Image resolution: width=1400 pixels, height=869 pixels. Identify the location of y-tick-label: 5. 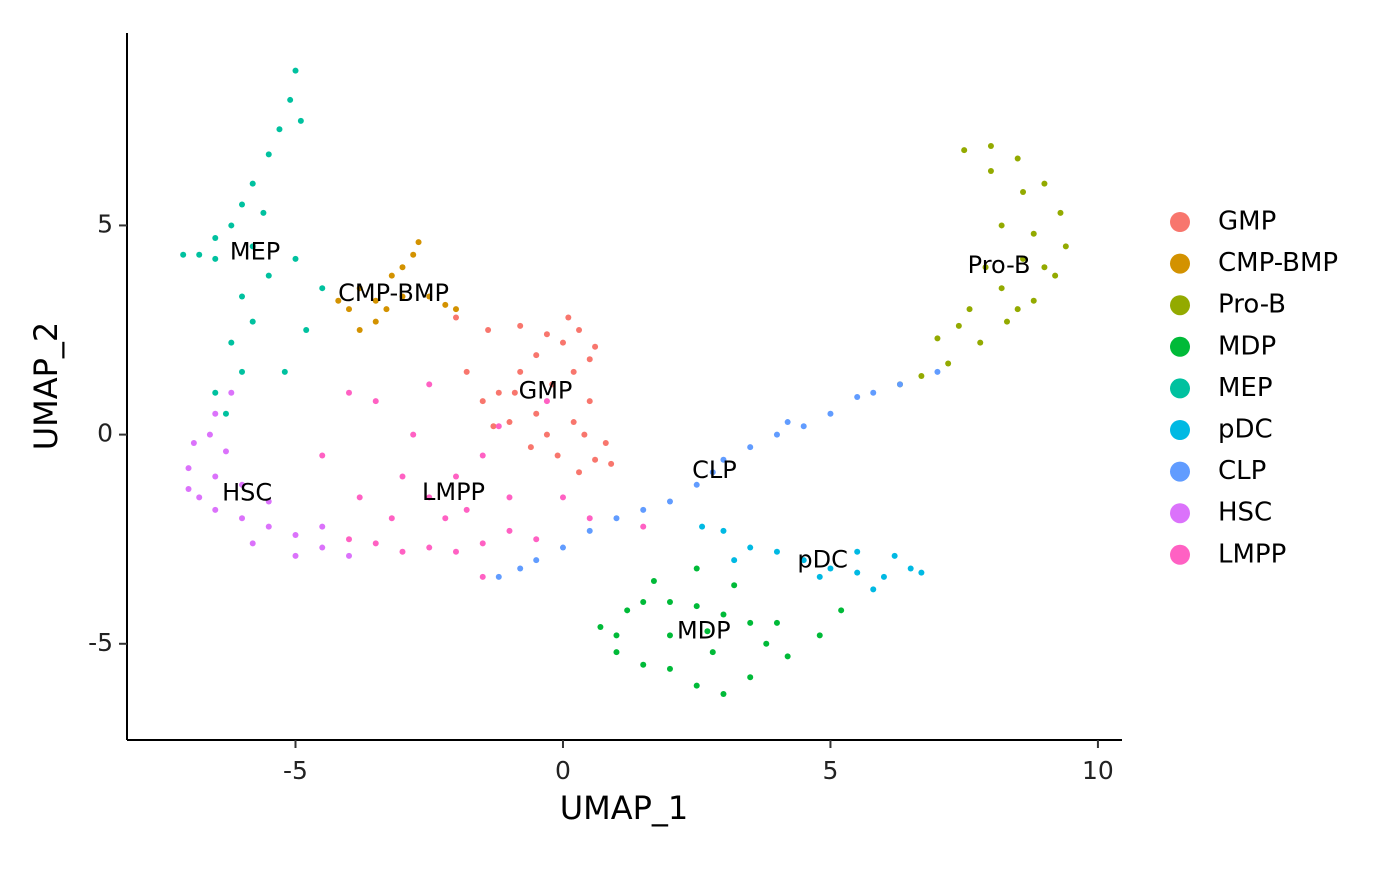
(105, 223).